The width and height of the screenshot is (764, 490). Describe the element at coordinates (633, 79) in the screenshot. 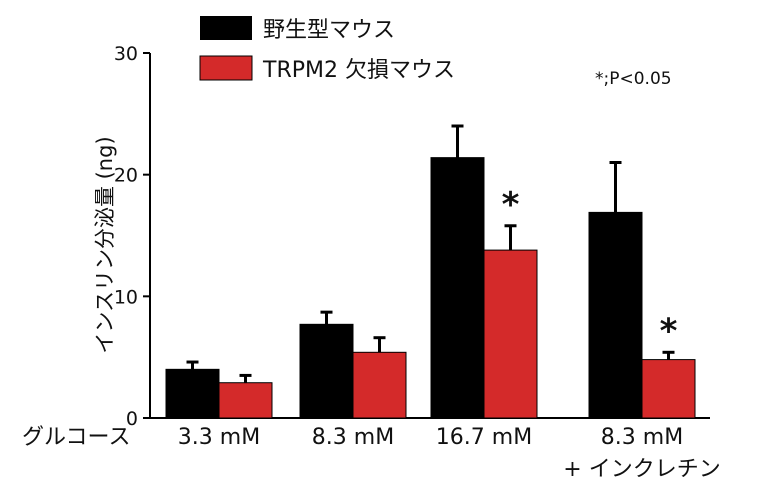

I see `significance-note: *;P<0.05` at that location.